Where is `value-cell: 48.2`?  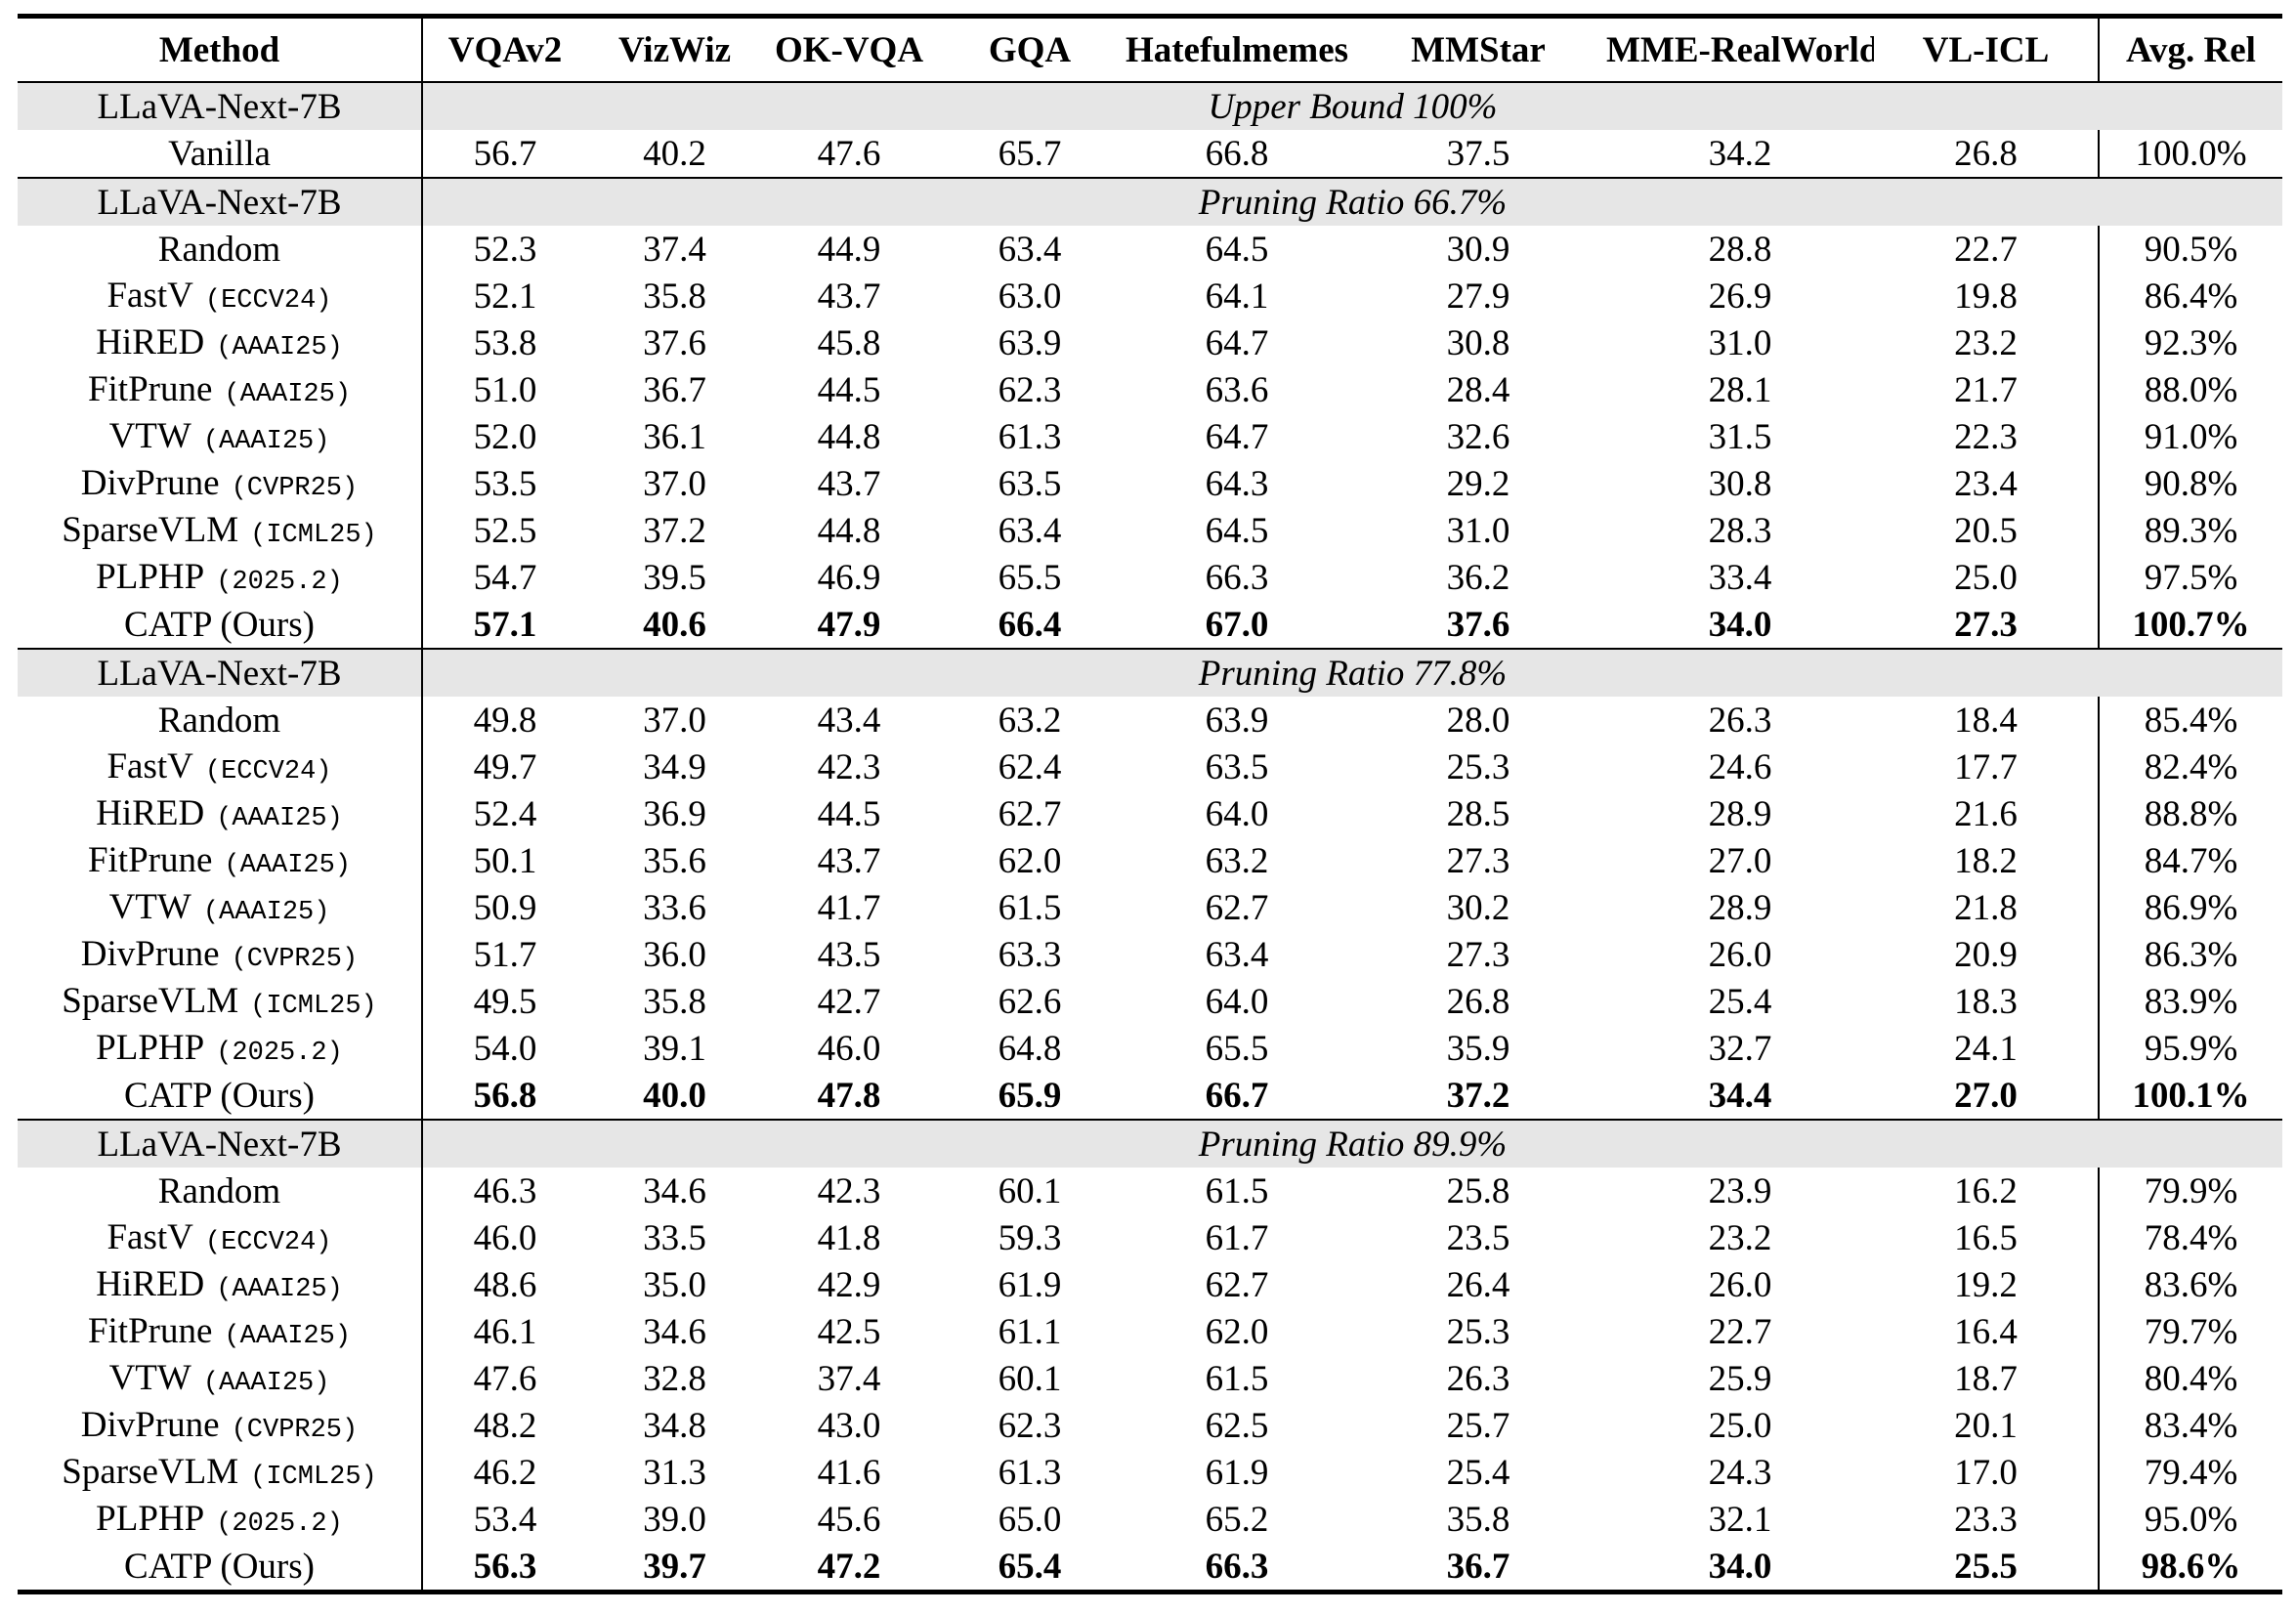
value-cell: 48.2 is located at coordinates (505, 1425).